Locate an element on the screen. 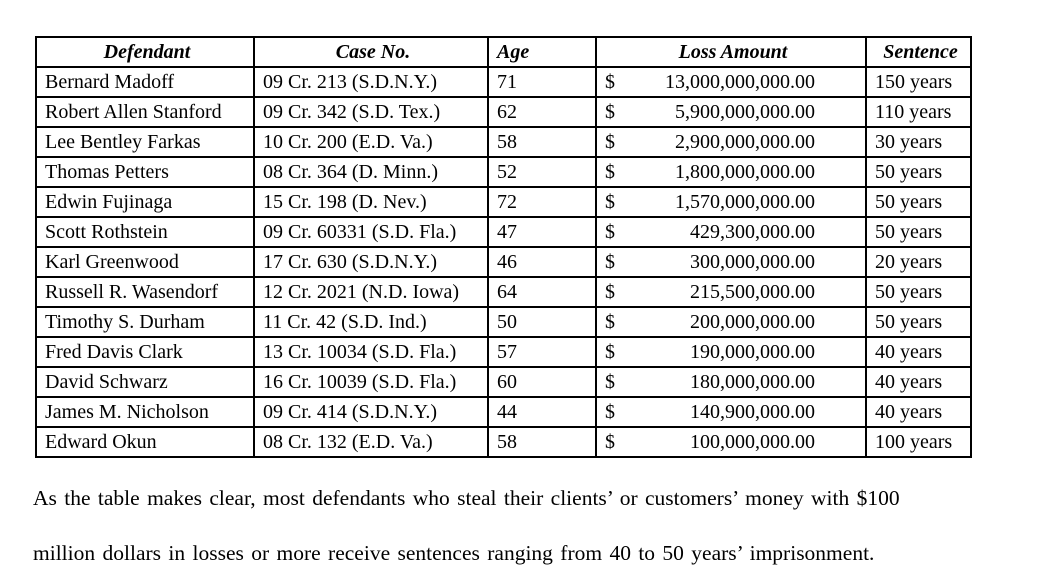 This screenshot has height=582, width=1044. cell-defendant: Karl Greenwood is located at coordinates (145, 262).